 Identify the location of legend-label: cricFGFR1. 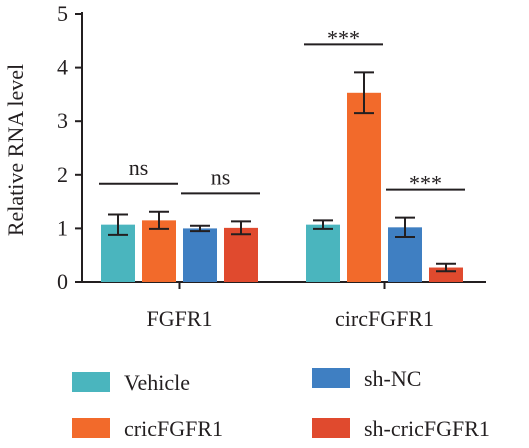
(173, 428).